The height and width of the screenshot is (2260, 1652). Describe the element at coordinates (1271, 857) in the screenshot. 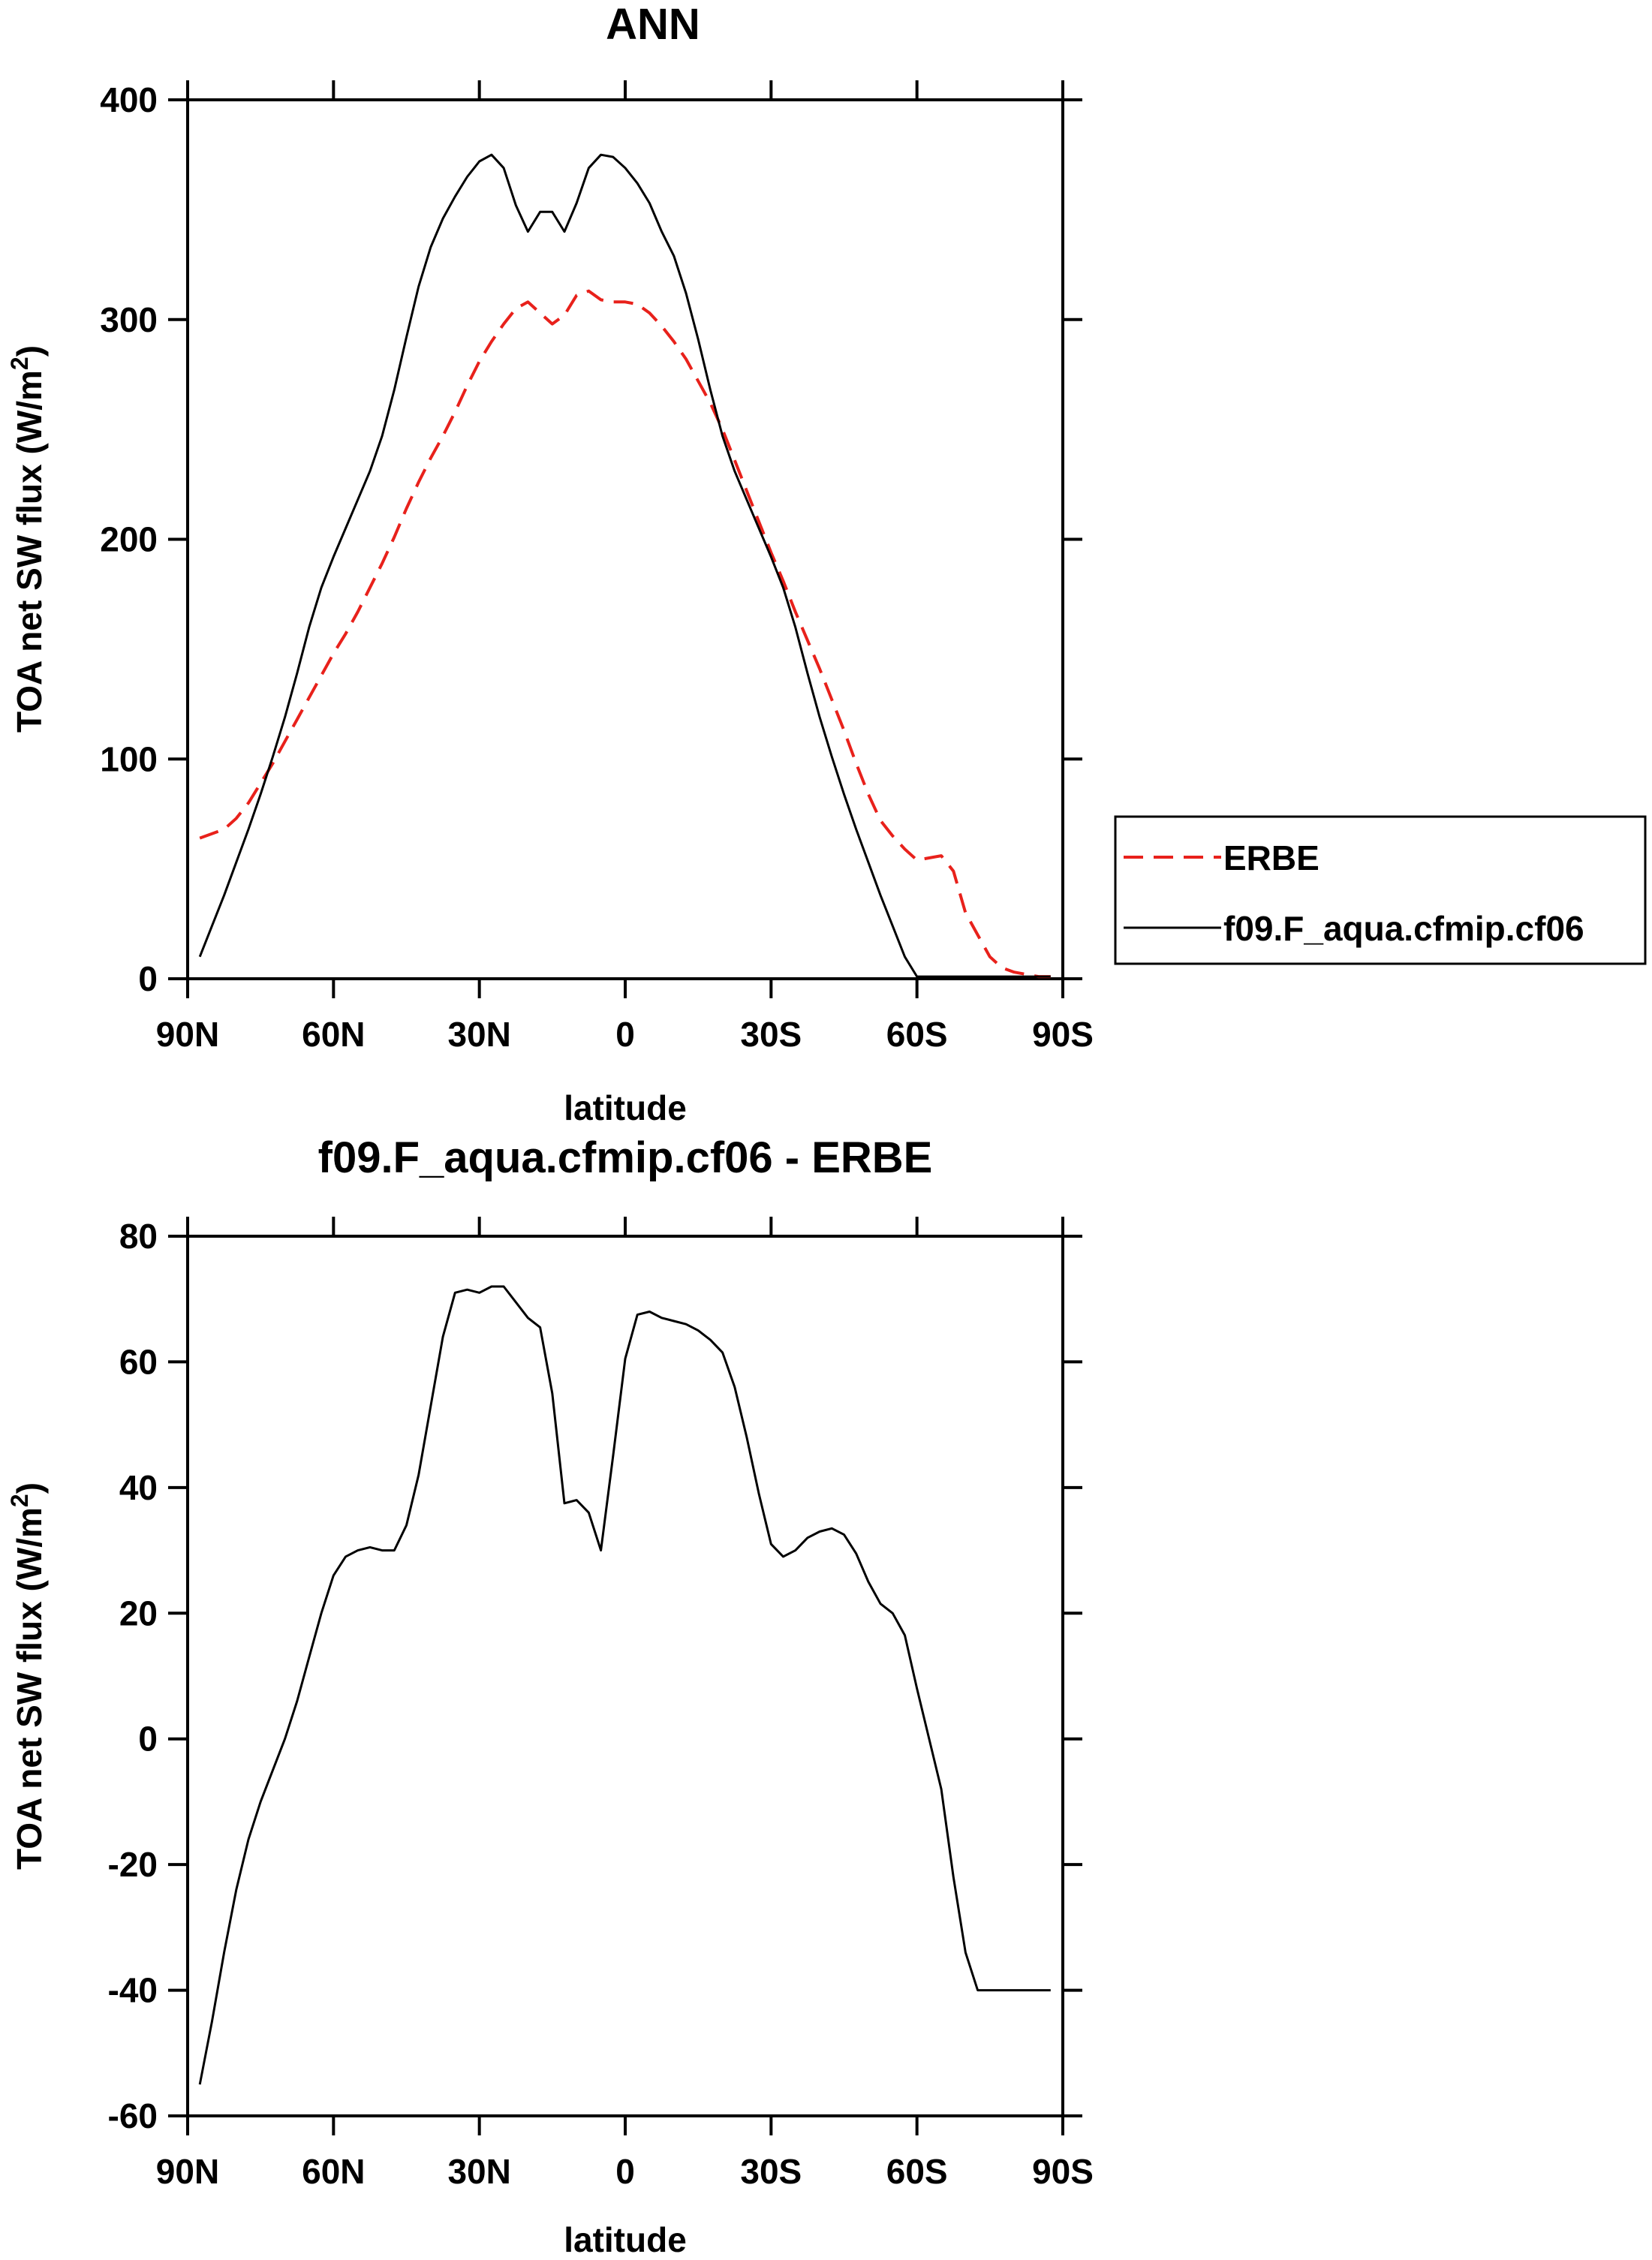

I see `legend-label-erbe: ERBE` at that location.